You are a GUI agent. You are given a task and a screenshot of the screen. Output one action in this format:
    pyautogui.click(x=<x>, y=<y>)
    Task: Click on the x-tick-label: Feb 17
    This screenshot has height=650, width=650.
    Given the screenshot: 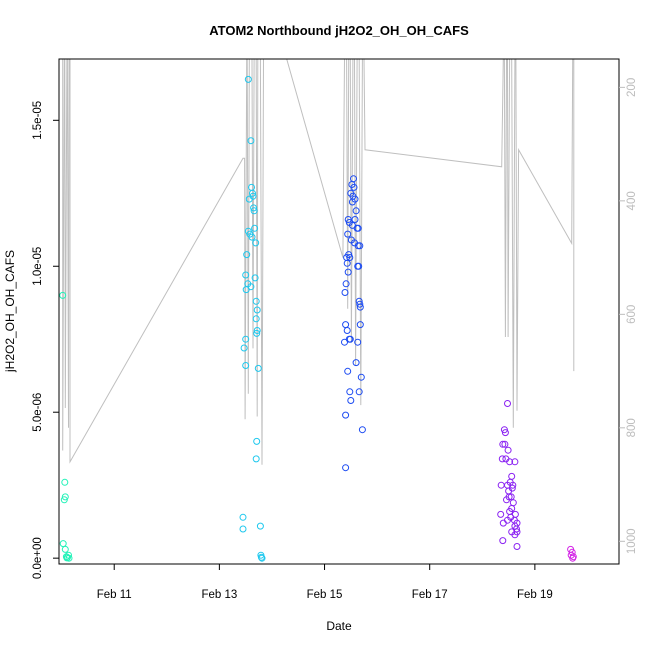 What is the action you would take?
    pyautogui.click(x=430, y=595)
    